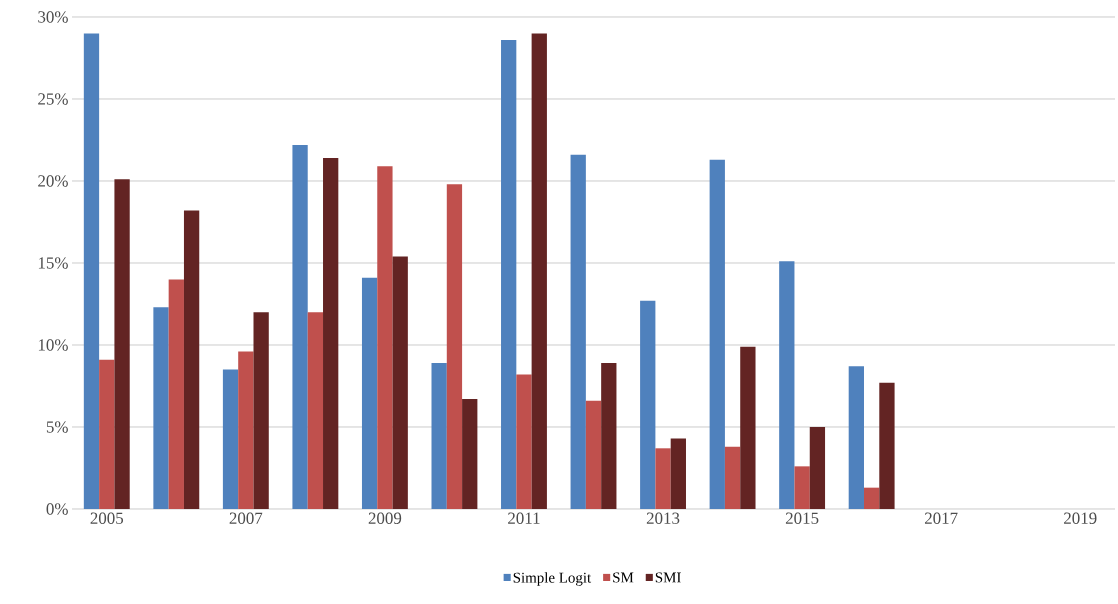 This screenshot has width=1118, height=604. What do you see at coordinates (941, 518) in the screenshot?
I see `x-tick-label: 2017` at bounding box center [941, 518].